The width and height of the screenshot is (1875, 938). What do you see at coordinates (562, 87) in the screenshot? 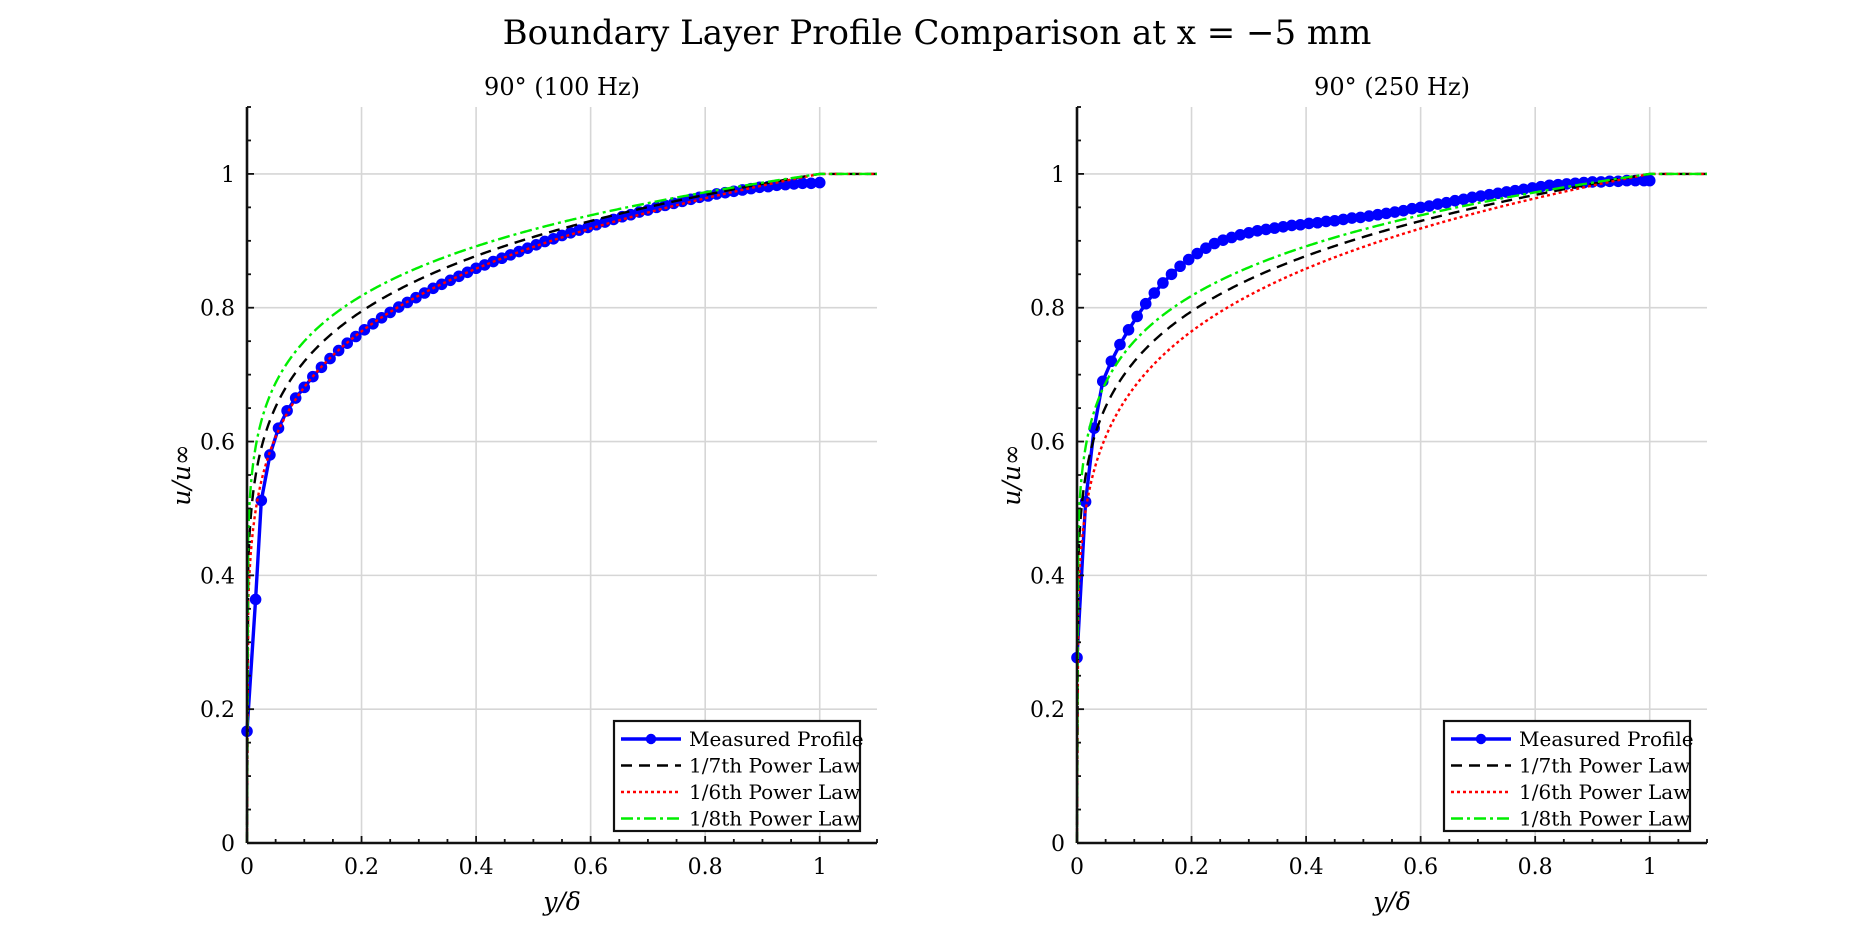
I see `subplot-title: 90° (100 Hz)` at bounding box center [562, 87].